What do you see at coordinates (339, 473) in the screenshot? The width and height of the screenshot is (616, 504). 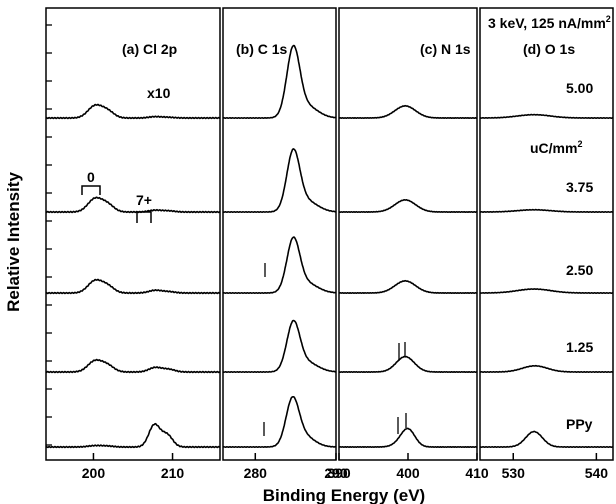 I see `x-tick-label: 390` at bounding box center [339, 473].